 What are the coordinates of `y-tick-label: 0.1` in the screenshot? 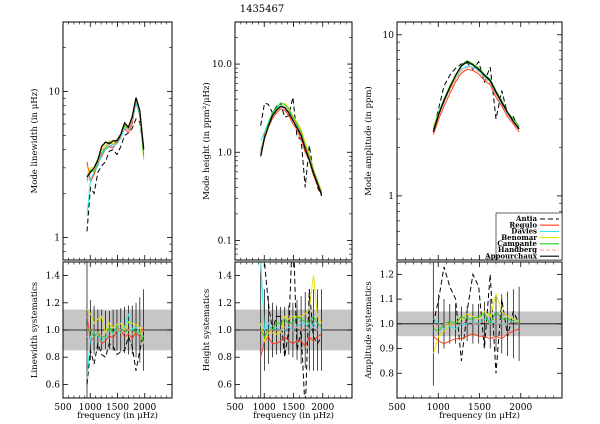 It's located at (225, 241).